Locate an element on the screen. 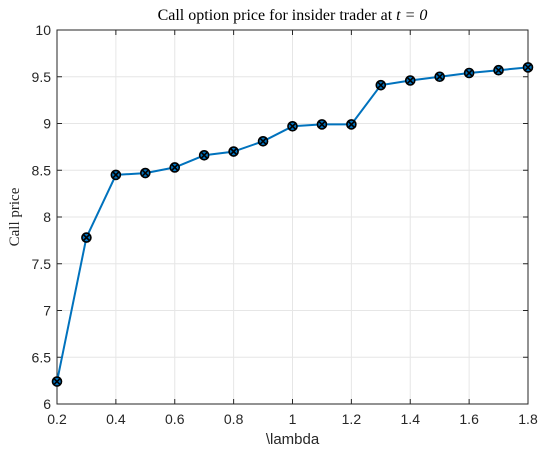 The image size is (550, 450). y-tick-label: 6 is located at coordinates (47, 404).